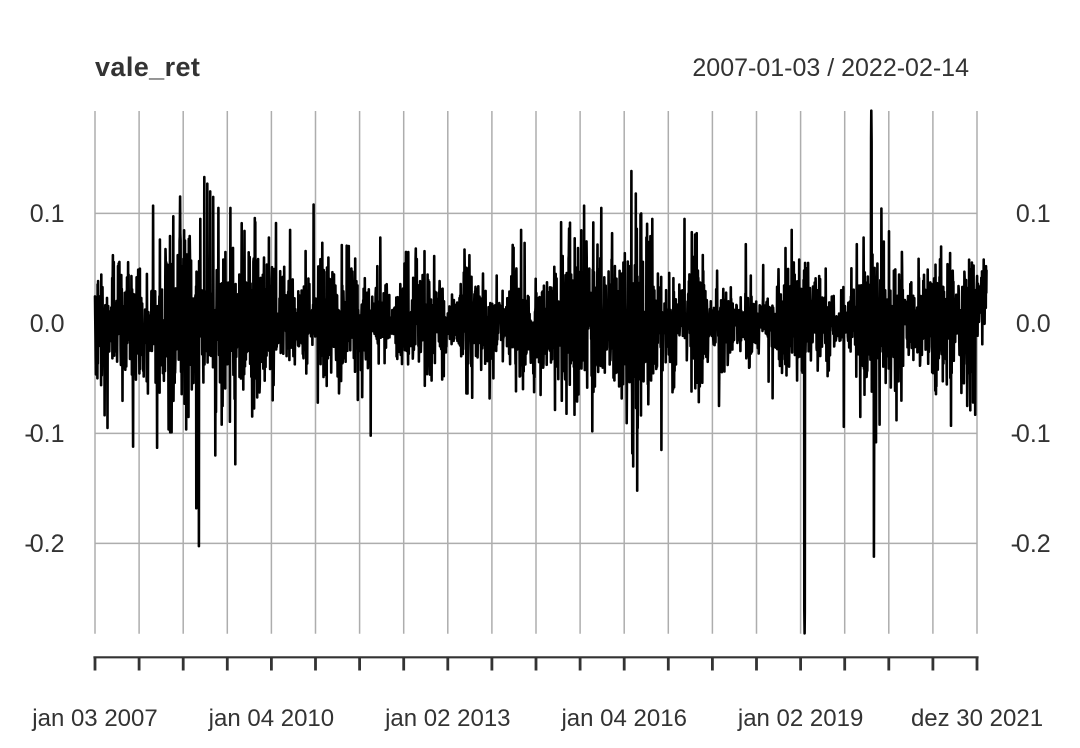 The image size is (1080, 748). I want to click on svg-text: jan 04 2016, so click(623, 718).